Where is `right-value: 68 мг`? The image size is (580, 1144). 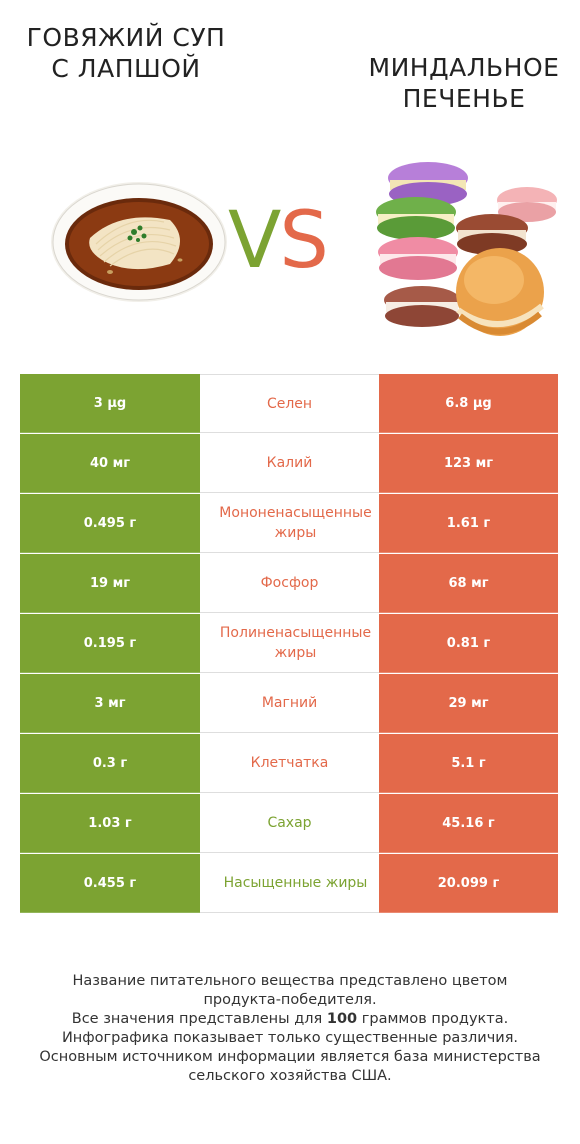 right-value: 68 мг is located at coordinates (468, 583).